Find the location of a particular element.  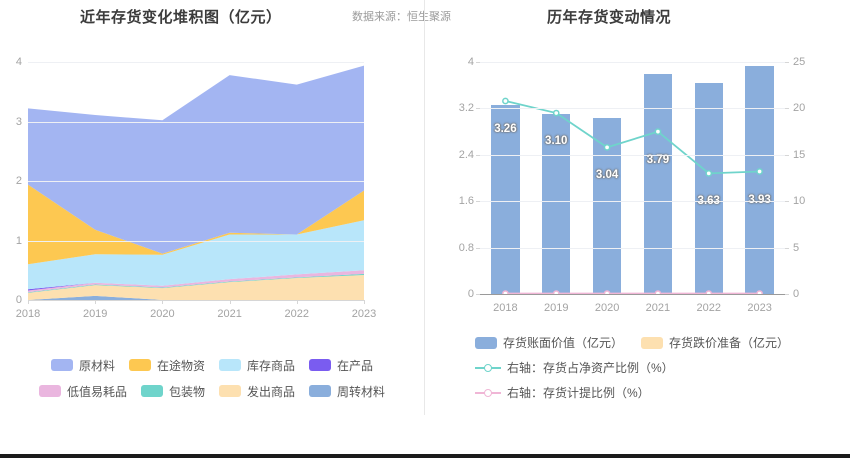

y-axis-right-tick: 5 is located at coordinates (796, 247).